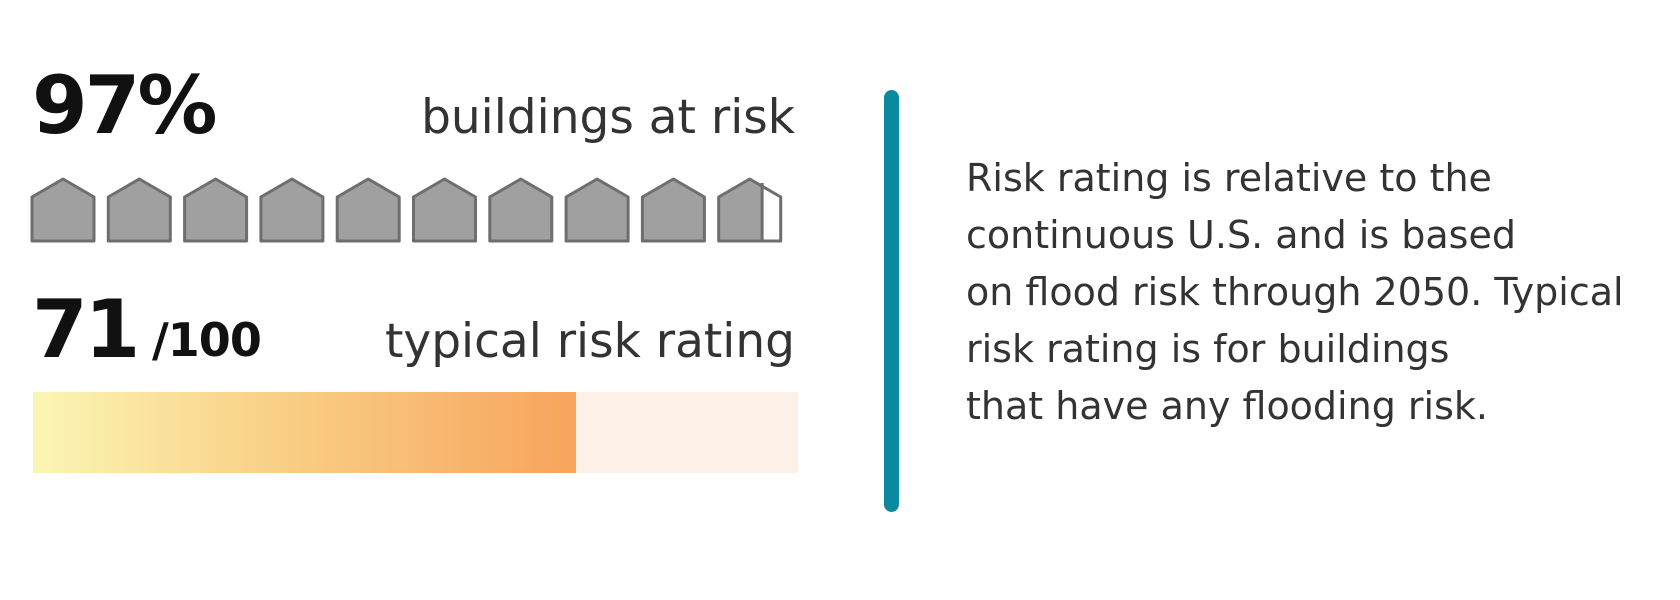  I want to click on note-line: risk rating is for buildings, so click(1208, 349).